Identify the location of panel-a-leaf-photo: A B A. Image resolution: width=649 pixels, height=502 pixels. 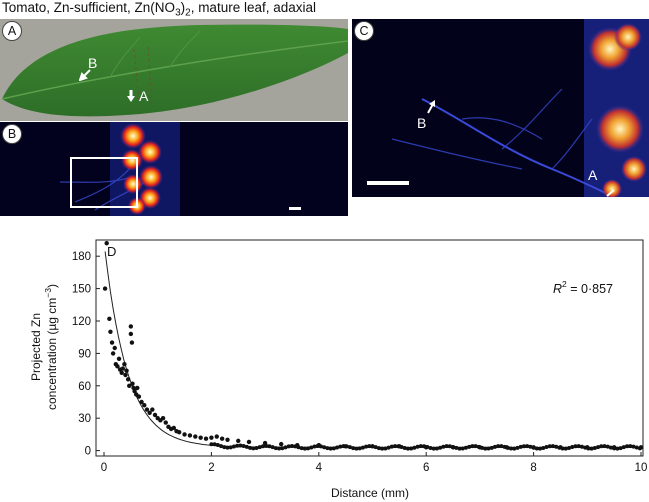
(174, 70).